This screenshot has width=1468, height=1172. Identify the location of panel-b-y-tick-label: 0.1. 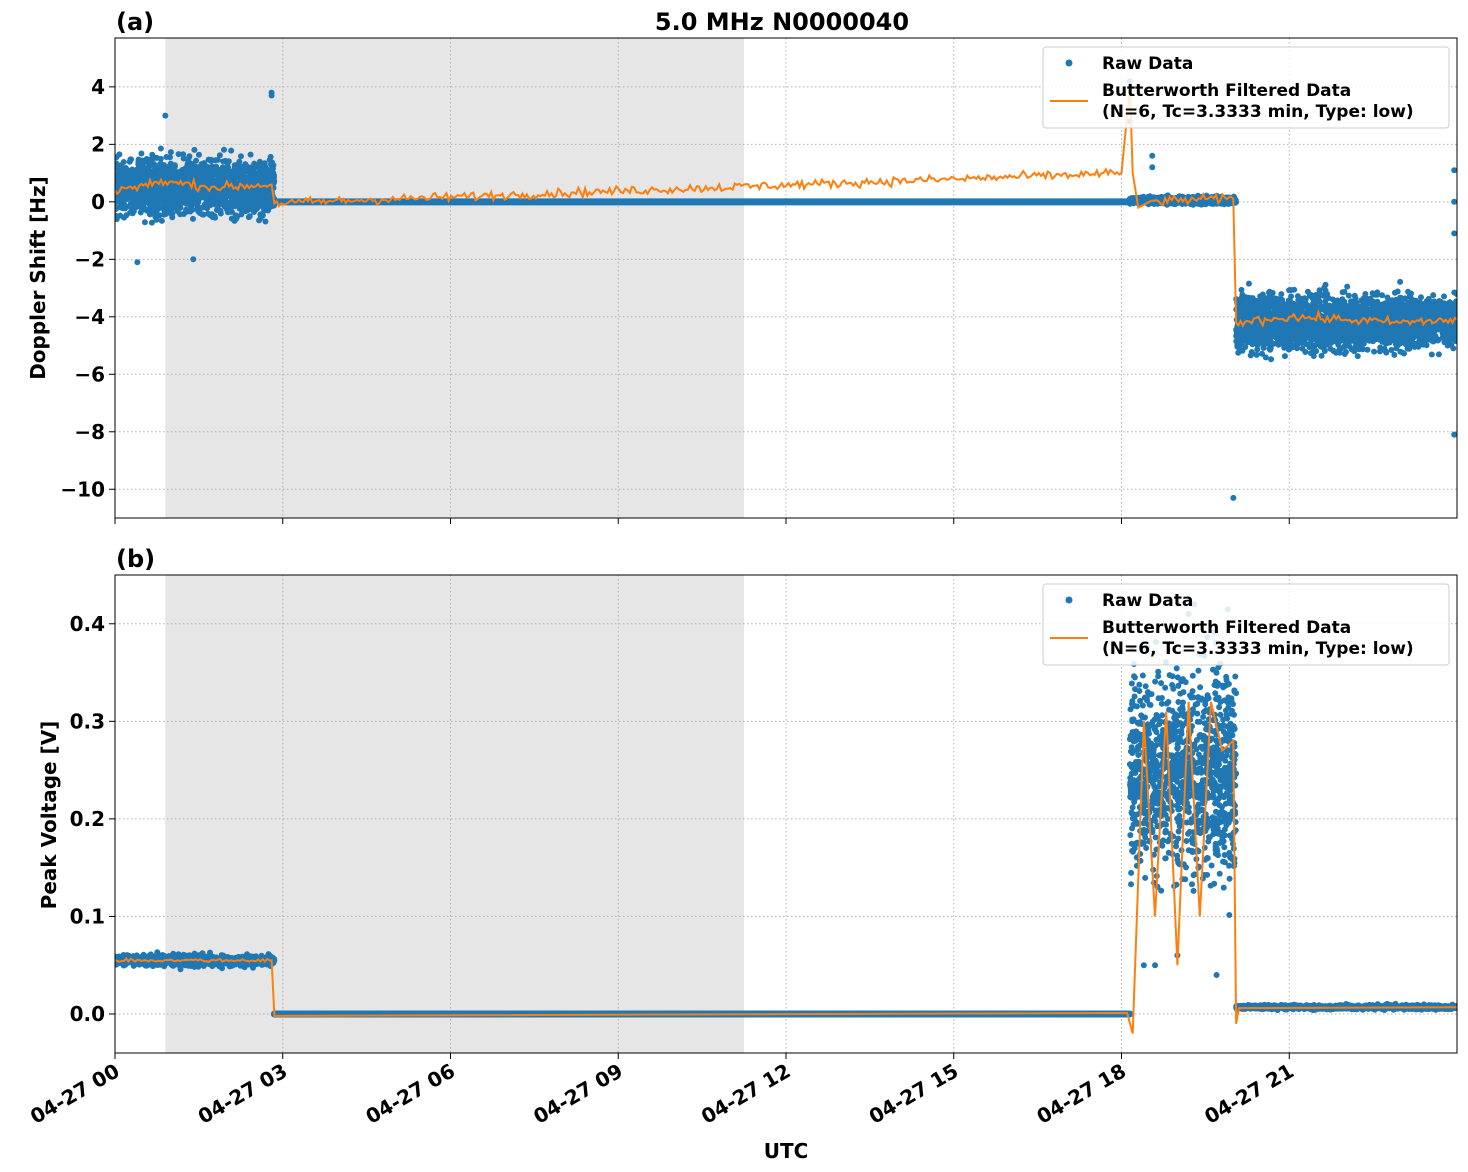
(87, 916).